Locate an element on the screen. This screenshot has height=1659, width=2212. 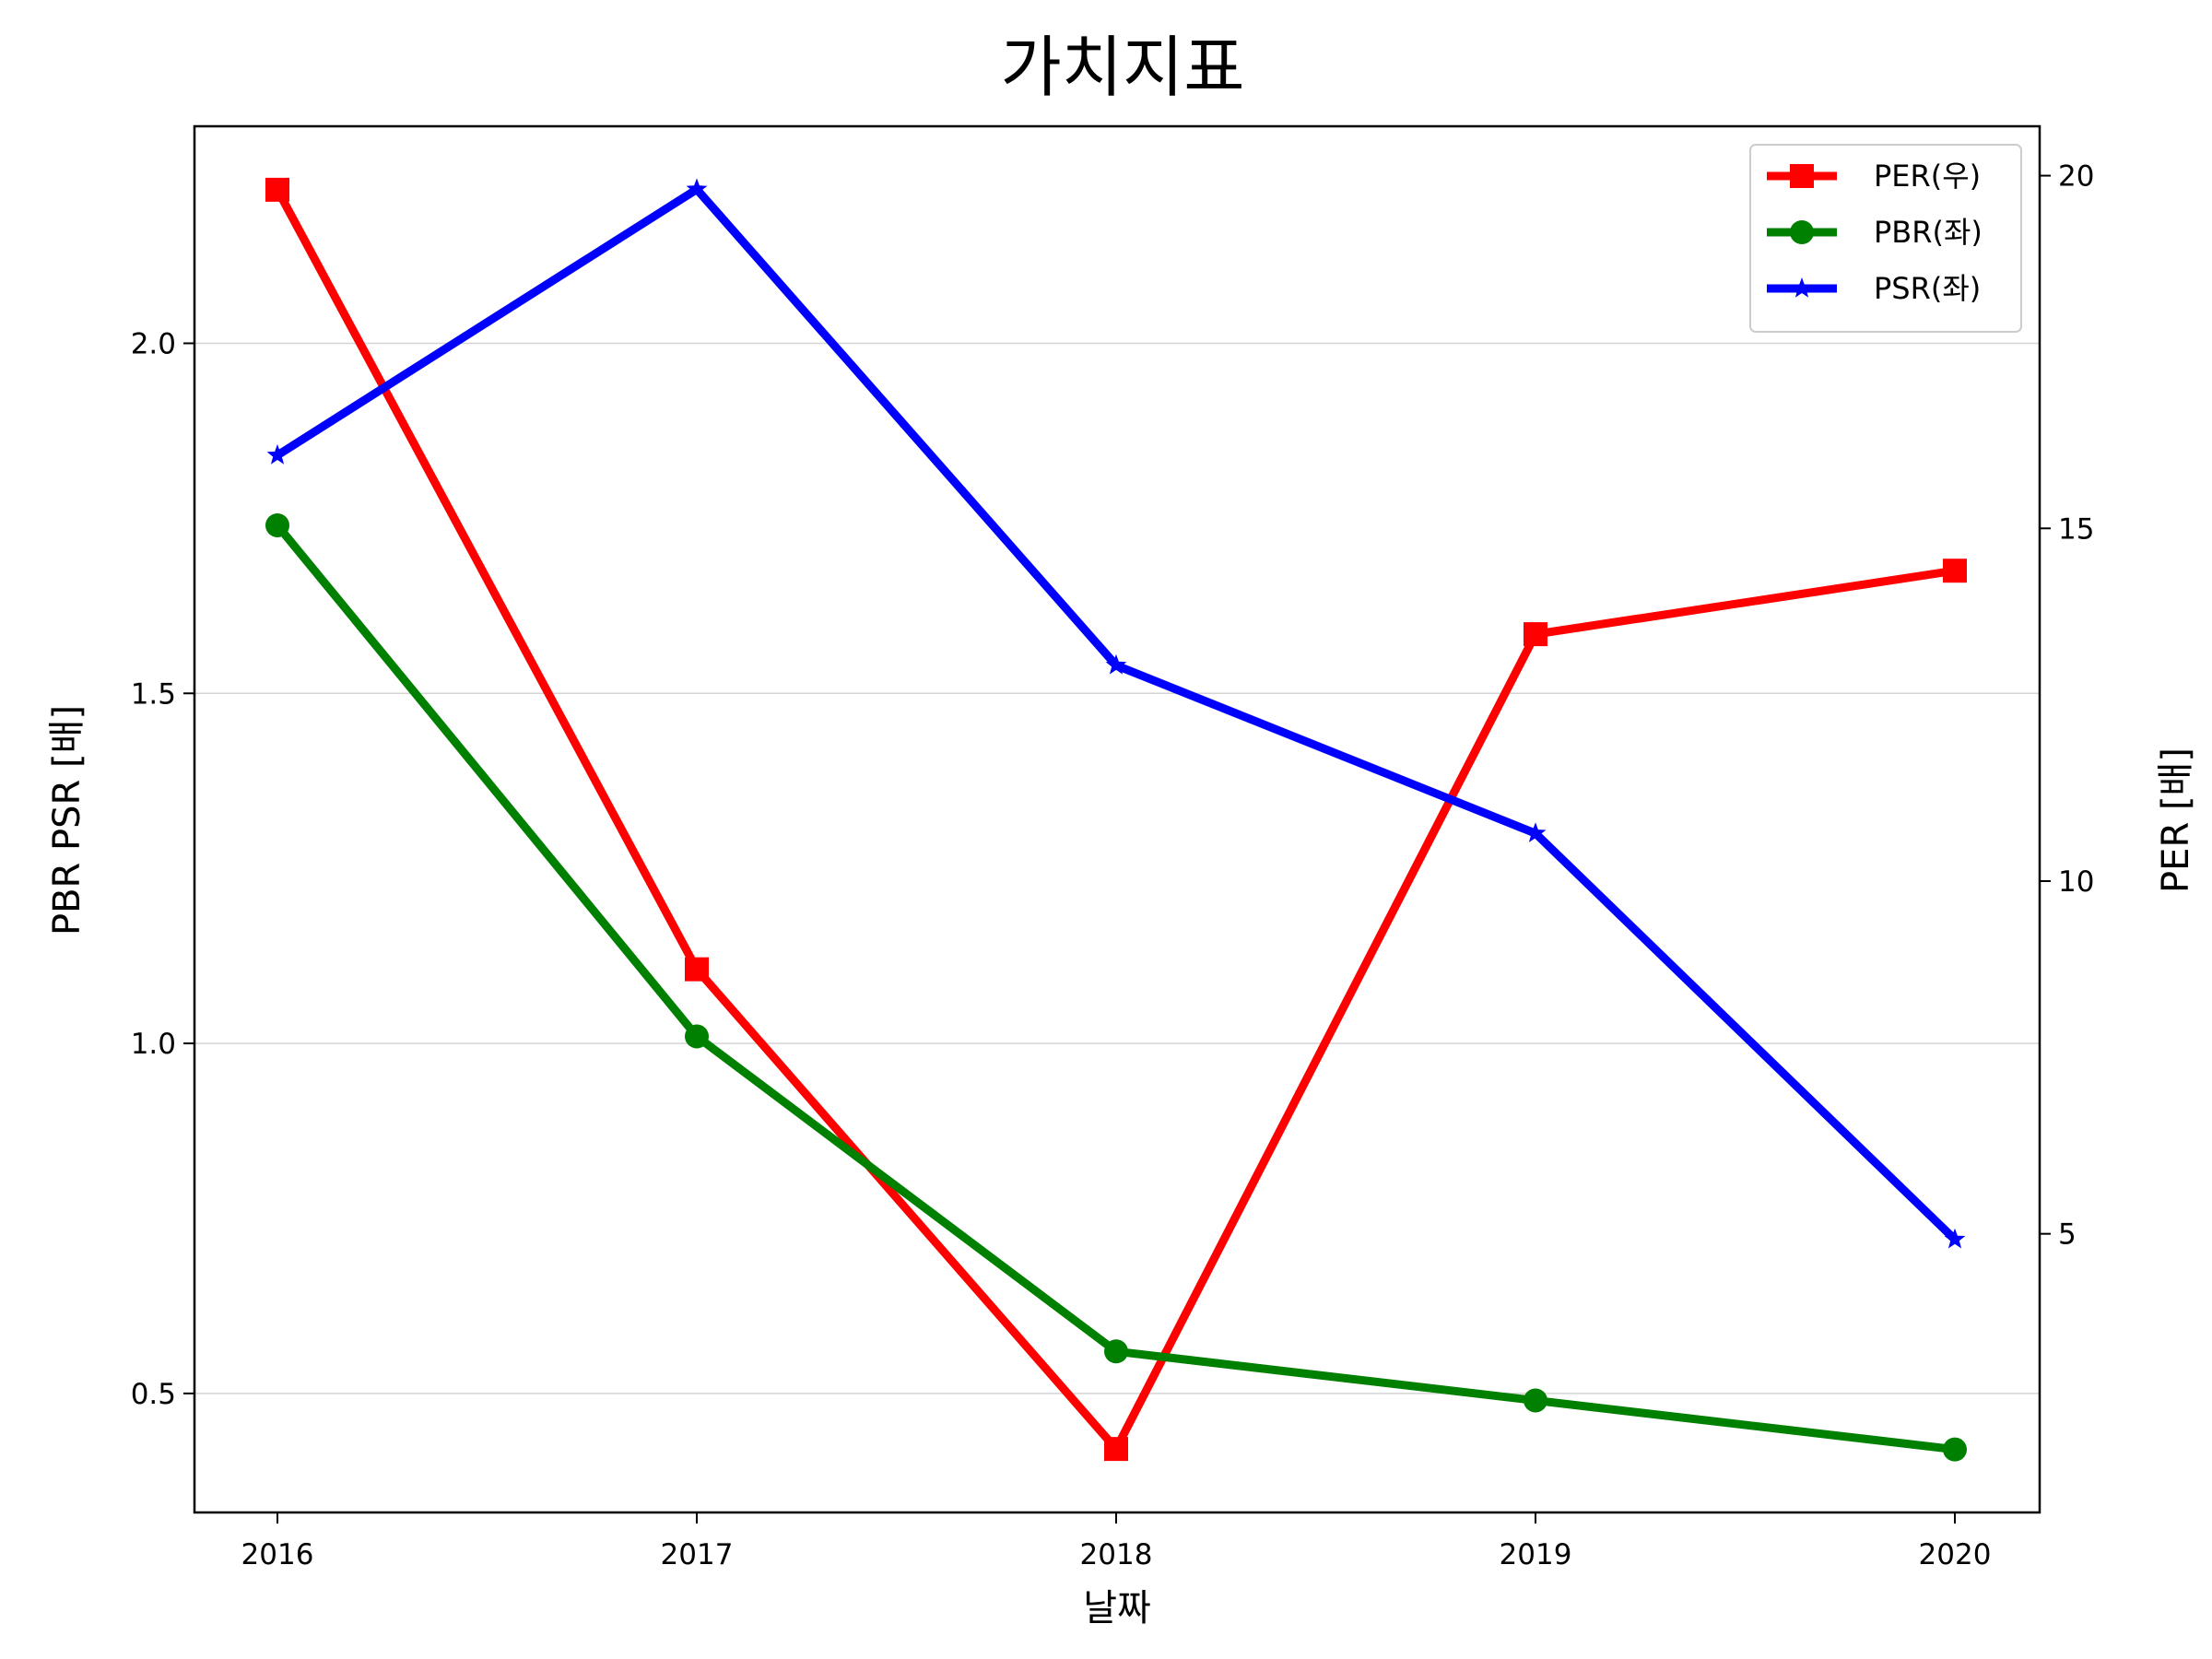
x-tick-label: 2019 is located at coordinates (1536, 1554).